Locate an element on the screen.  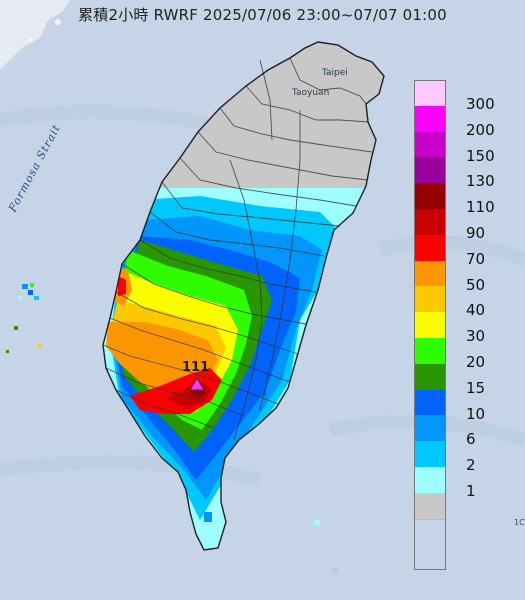
legend-label: 90 is located at coordinates (476, 232).